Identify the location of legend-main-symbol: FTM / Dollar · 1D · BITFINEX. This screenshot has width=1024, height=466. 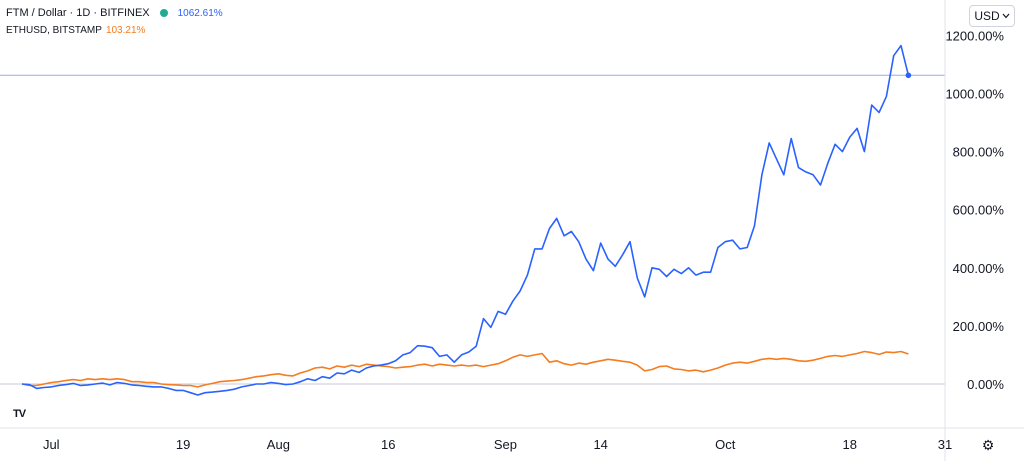
(78, 13).